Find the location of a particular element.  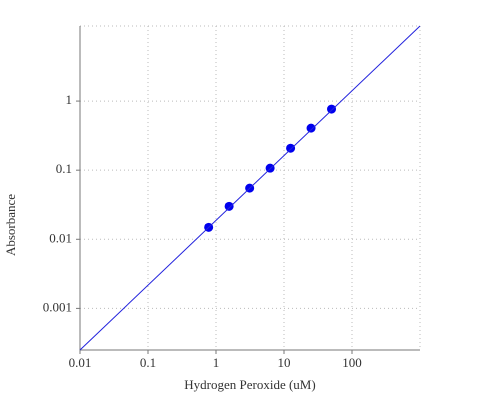

x-tick-label: 100 is located at coordinates (352, 362).